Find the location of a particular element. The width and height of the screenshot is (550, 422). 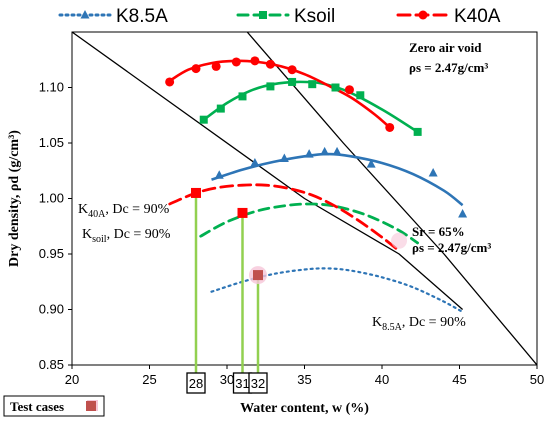

fit-curve-k8.5a is located at coordinates (337, 179).